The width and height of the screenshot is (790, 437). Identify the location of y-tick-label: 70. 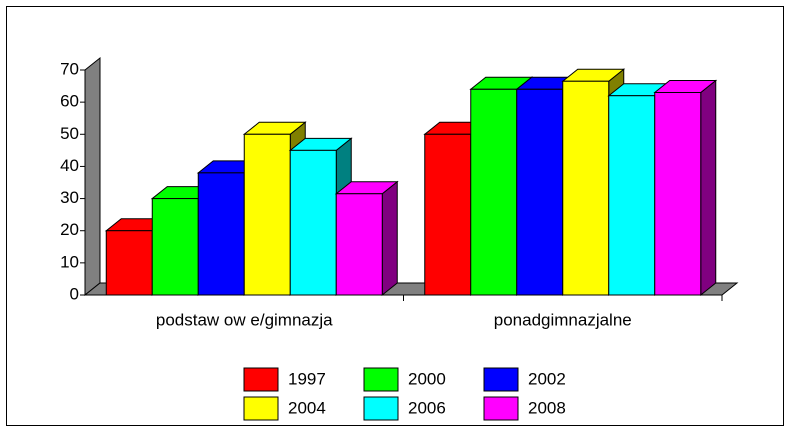
(69, 68).